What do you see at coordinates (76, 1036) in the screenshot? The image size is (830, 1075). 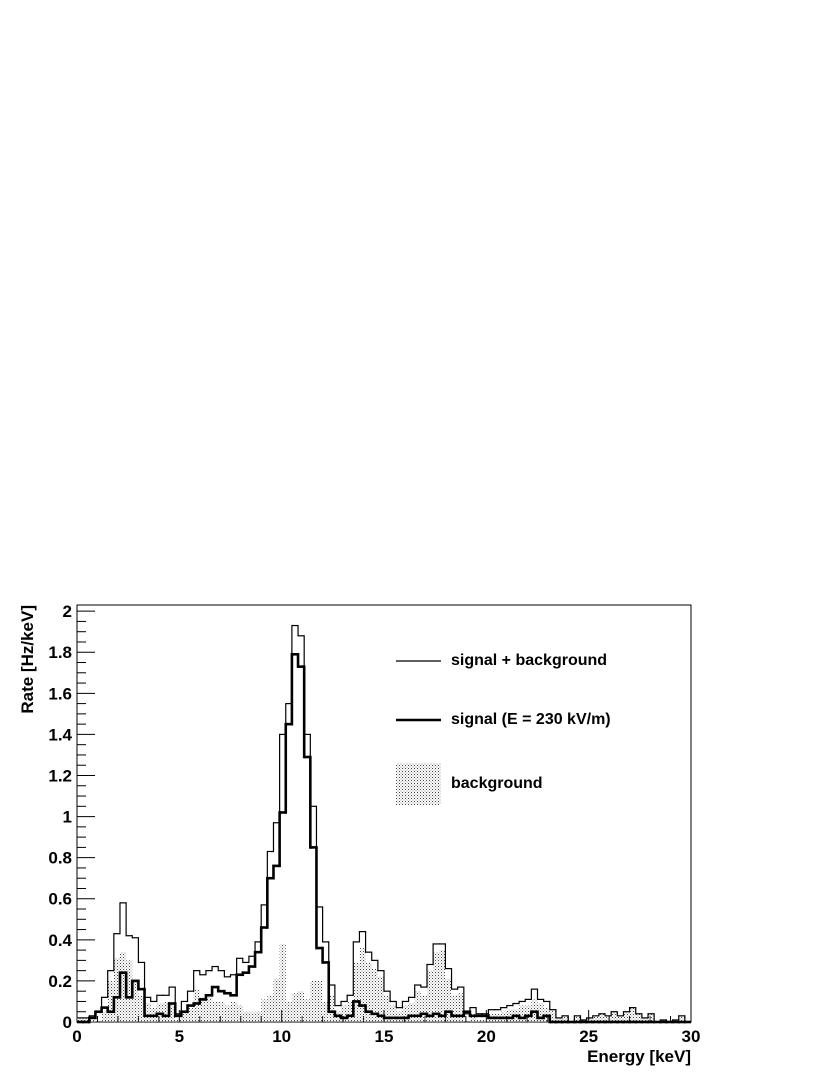 I see `x-tick-label: 0` at bounding box center [76, 1036].